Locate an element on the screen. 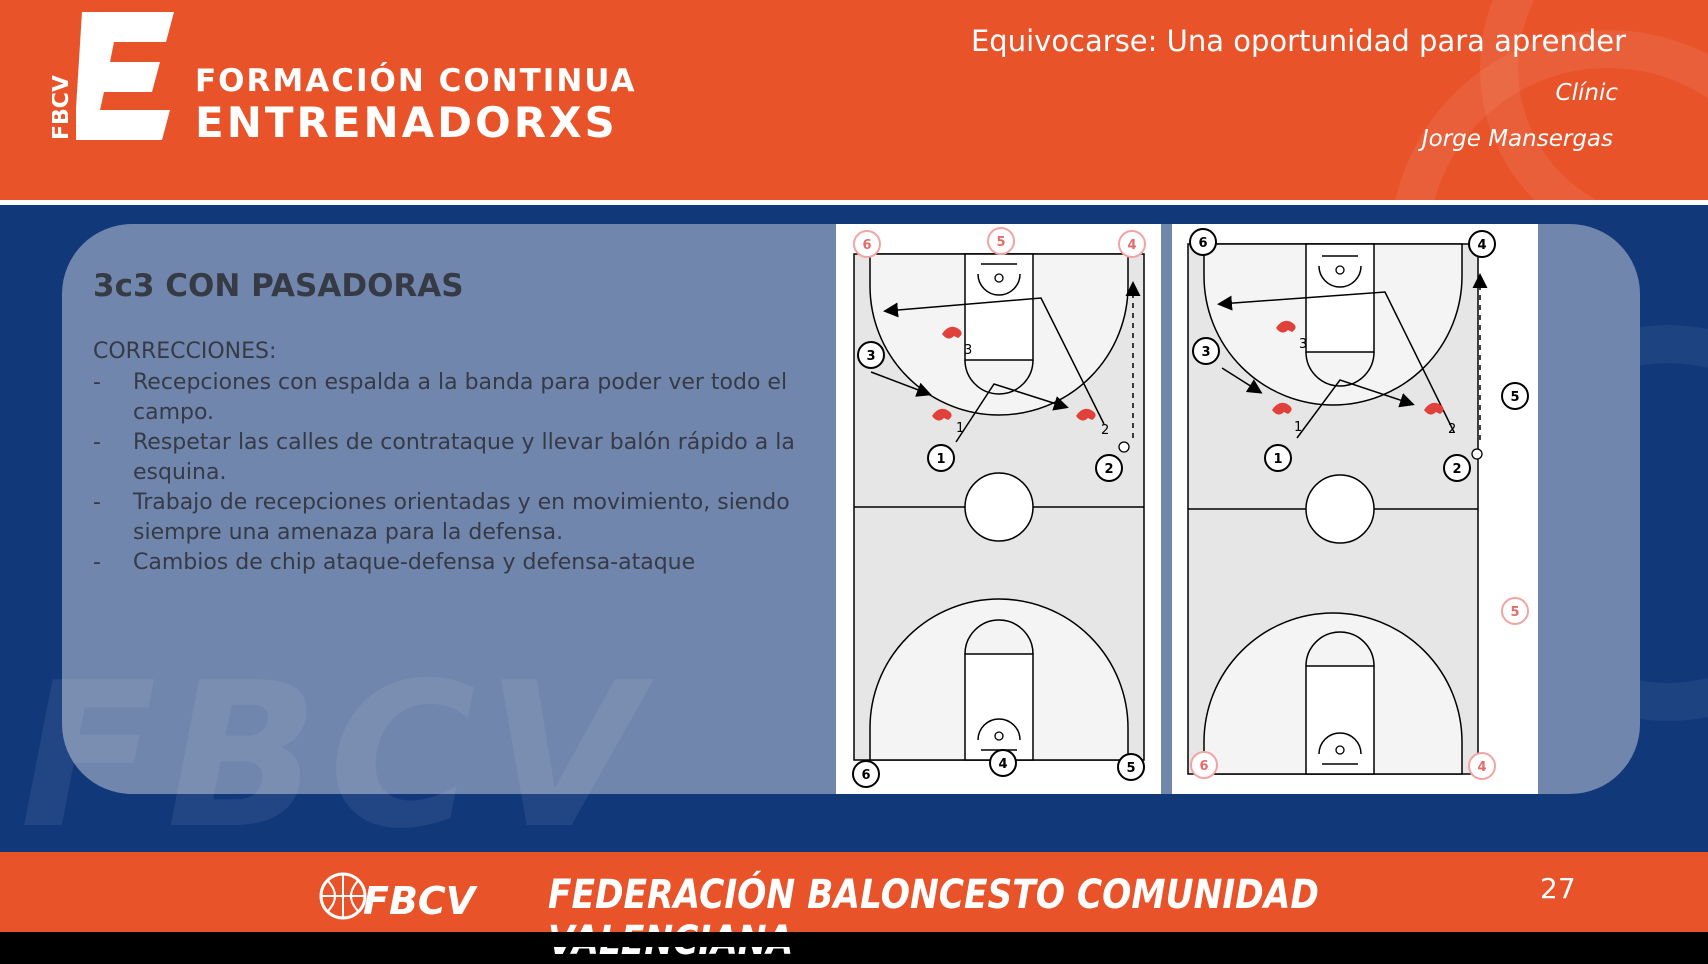 This screenshot has height=964, width=1708. brand-line-1: FORMACIÓN CONTINUA is located at coordinates (416, 81).